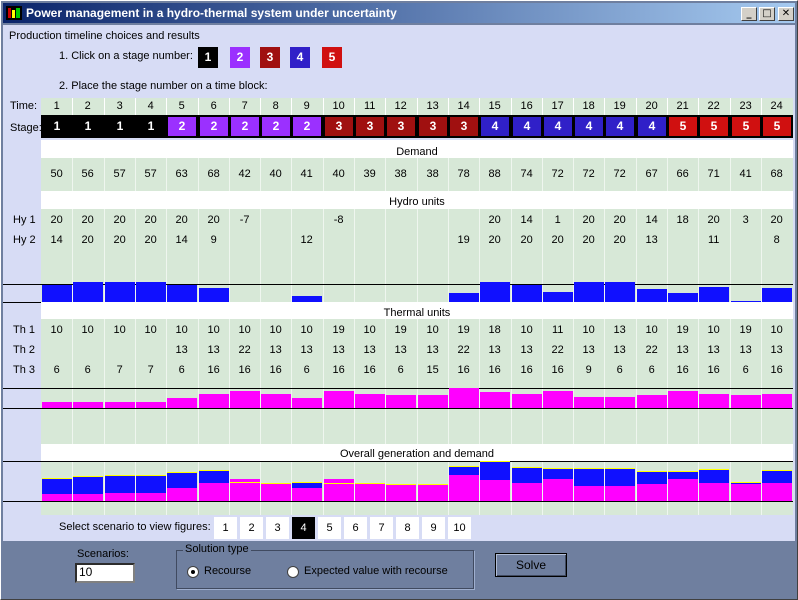 The height and width of the screenshot is (600, 798). Describe the element at coordinates (332, 57) in the screenshot. I see `stage-pick-5: 5` at that location.